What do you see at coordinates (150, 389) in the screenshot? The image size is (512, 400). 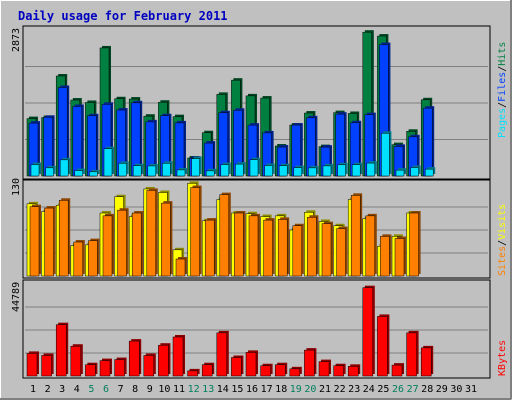 I see `x-tick-label: 9` at bounding box center [150, 389].